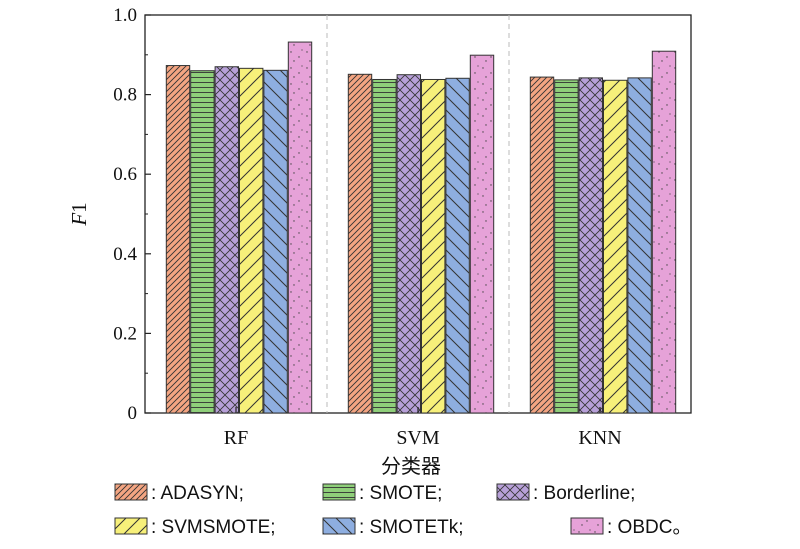 The height and width of the screenshot is (549, 800). Describe the element at coordinates (649, 527) in the screenshot. I see `legend-label-obdc: : OBDC。` at that location.